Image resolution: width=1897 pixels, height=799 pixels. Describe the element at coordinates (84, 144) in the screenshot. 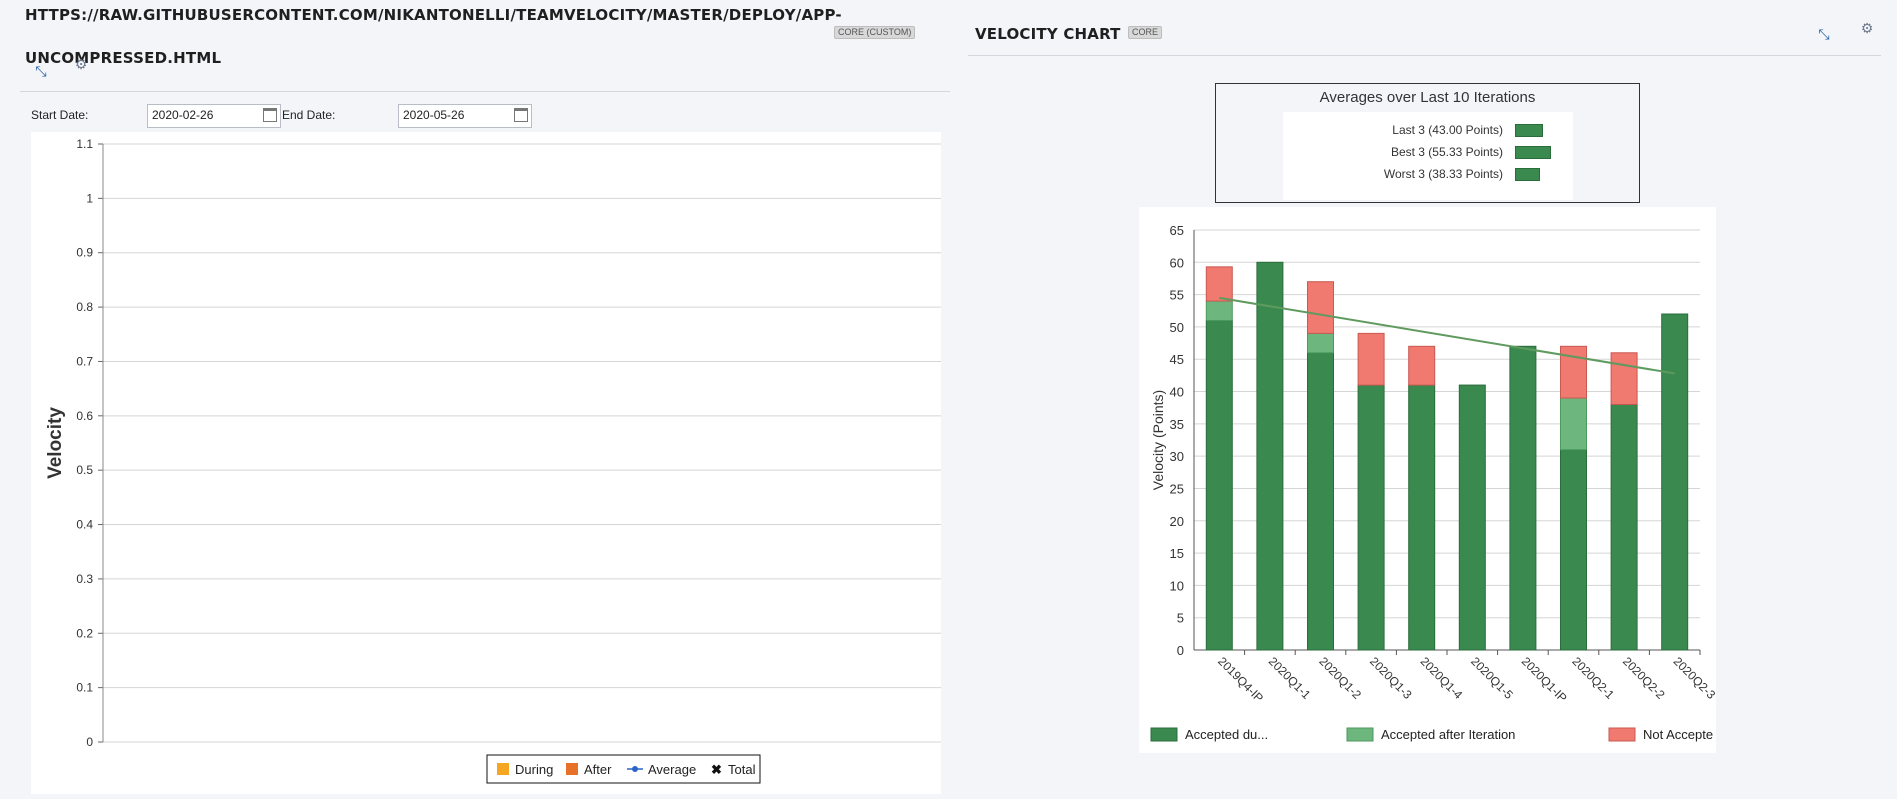

I see `y-tick-label: 1.1` at that location.